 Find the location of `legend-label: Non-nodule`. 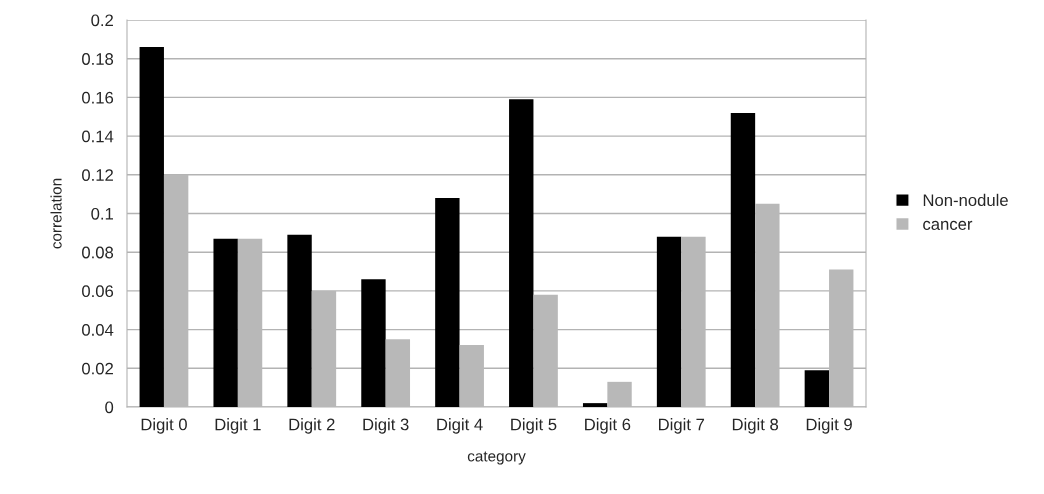

legend-label: Non-nodule is located at coordinates (965, 200).